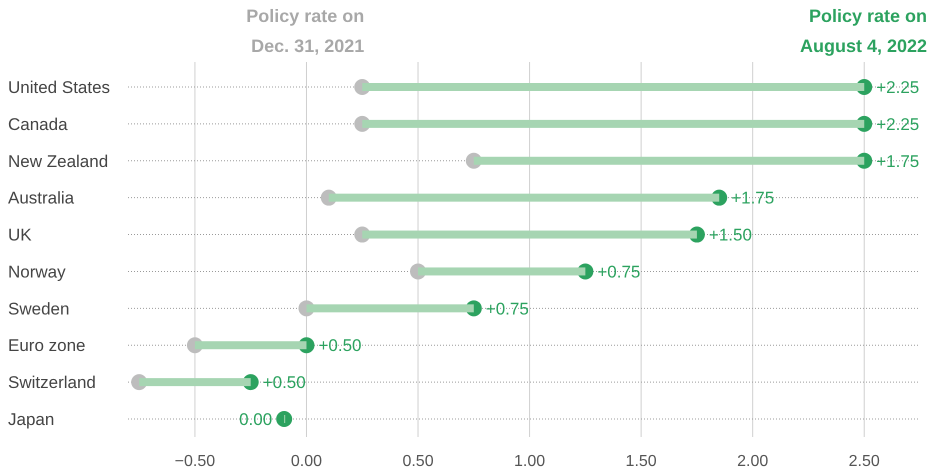 The width and height of the screenshot is (930, 472). I want to click on y-tick-label: Euro zone, so click(47, 346).